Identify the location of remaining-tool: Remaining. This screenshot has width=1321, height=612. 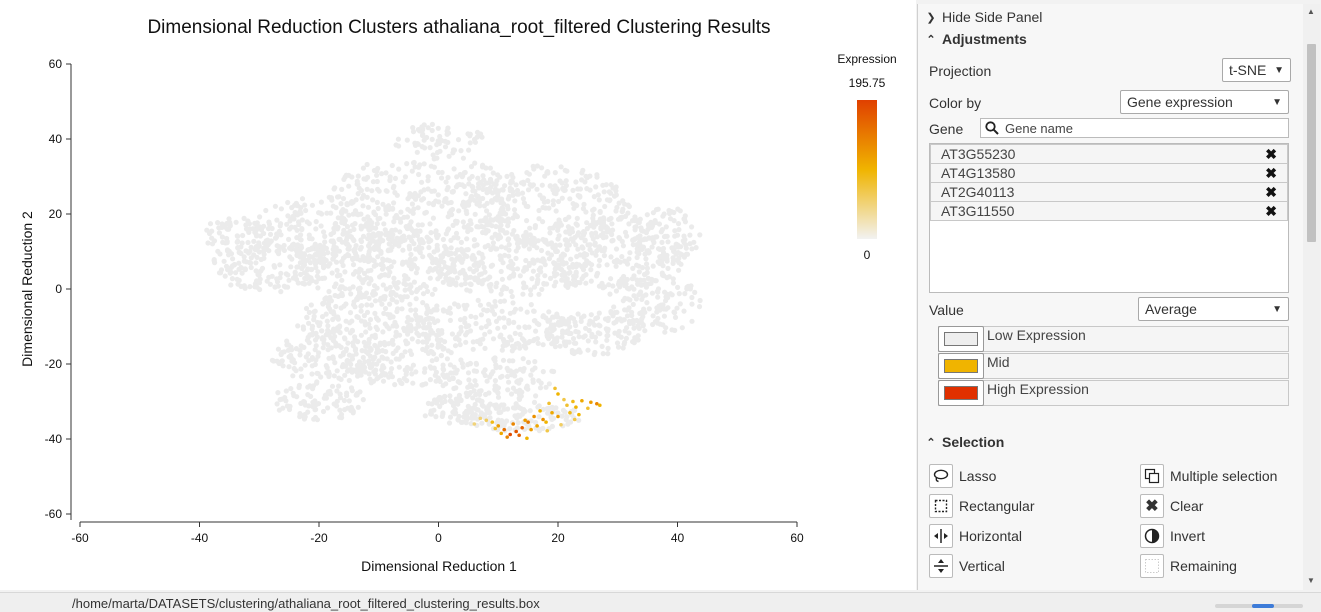
(1188, 566).